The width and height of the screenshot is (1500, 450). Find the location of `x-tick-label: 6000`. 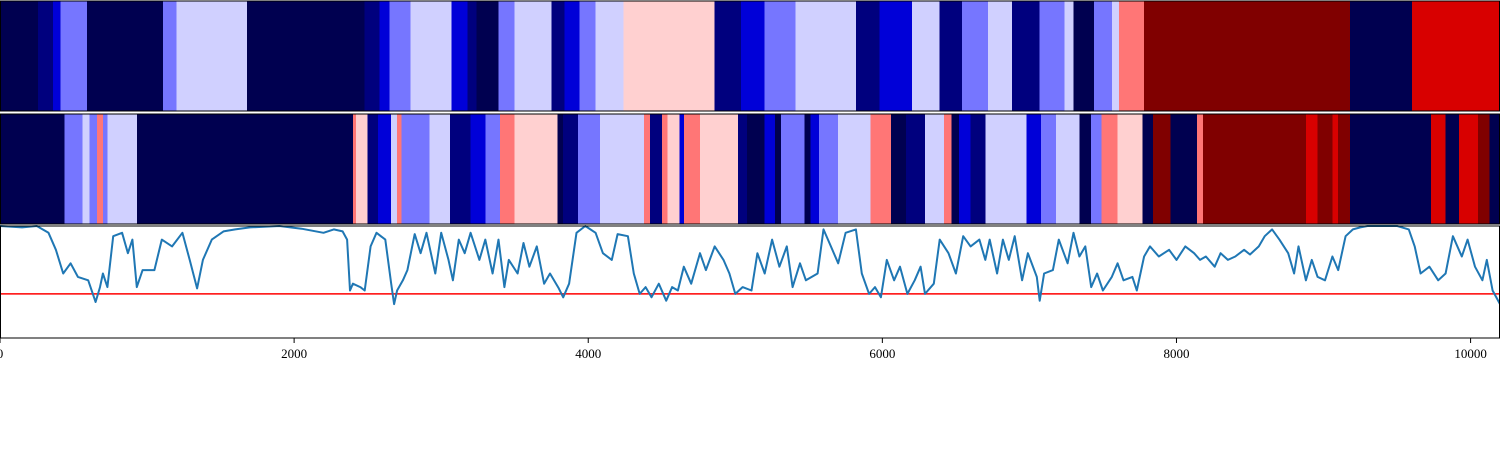

x-tick-label: 6000 is located at coordinates (882, 353).